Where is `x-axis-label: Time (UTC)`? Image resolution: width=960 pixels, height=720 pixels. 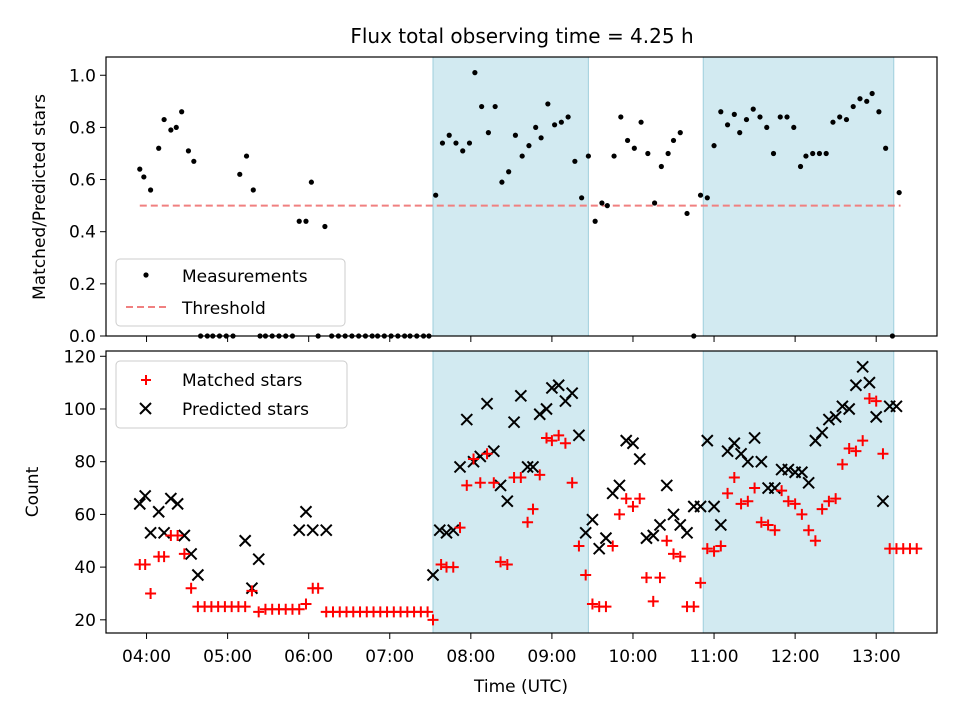
x-axis-label: Time (UTC) is located at coordinates (520, 687).